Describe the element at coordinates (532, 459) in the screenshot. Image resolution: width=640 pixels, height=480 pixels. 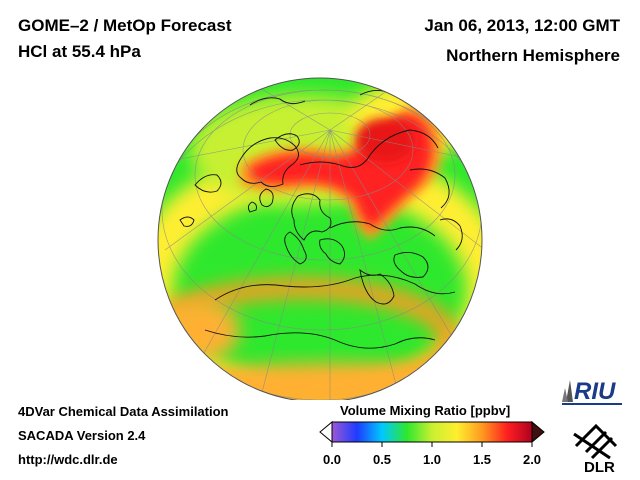
I see `colorbar-tick-label: 2.0` at that location.